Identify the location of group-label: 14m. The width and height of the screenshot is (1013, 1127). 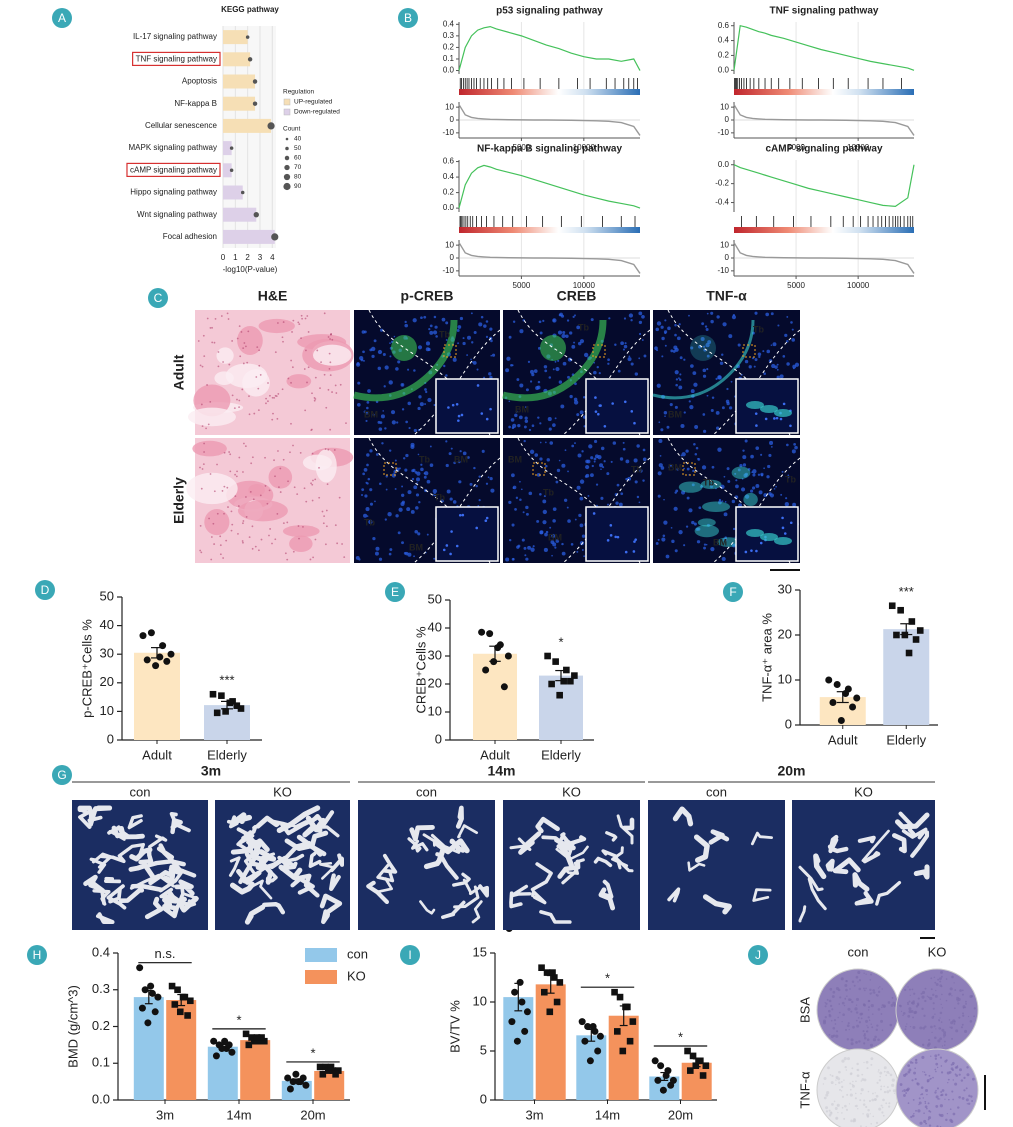
(501, 771).